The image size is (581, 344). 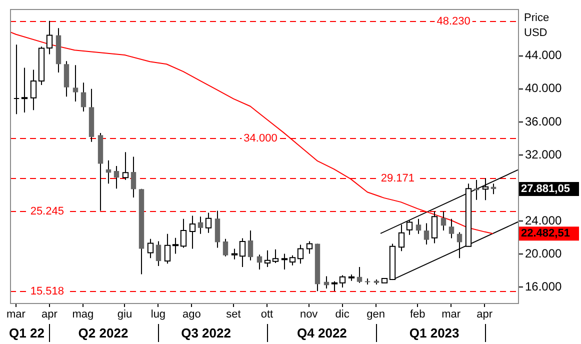 I want to click on x2-tick-label: Q1 2023, so click(x=434, y=332).